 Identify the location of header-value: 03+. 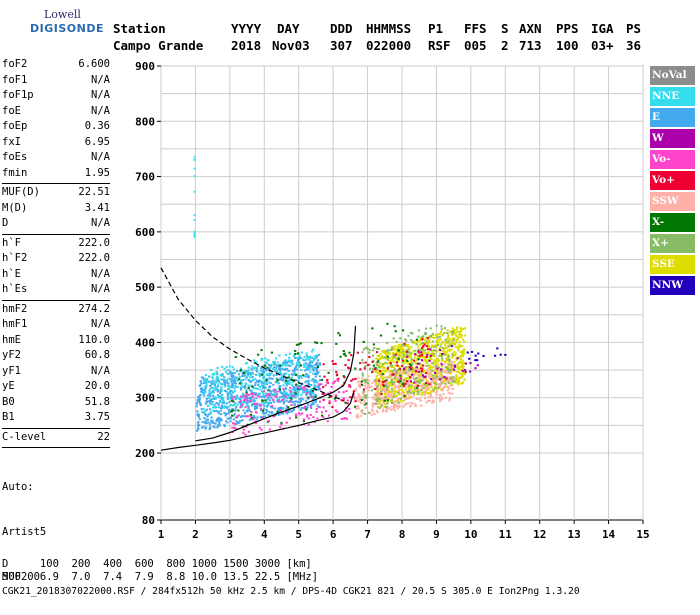
(602, 45).